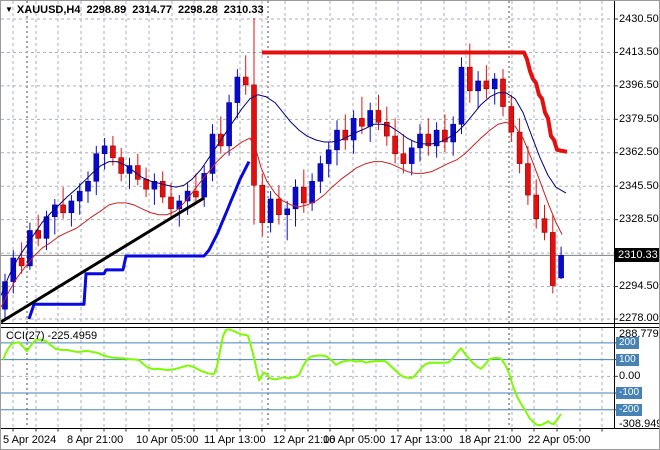 The height and width of the screenshot is (450, 660). I want to click on ohlc-low: 2298.28, so click(198, 10).